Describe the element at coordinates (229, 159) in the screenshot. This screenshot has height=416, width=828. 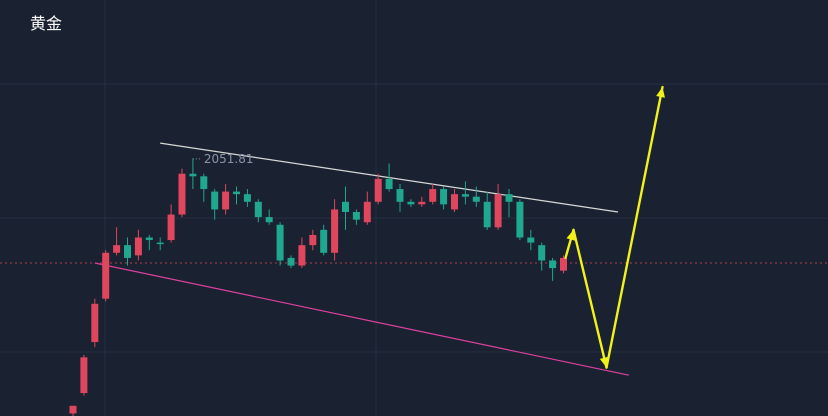
I see `high-label: 2051.81` at that location.